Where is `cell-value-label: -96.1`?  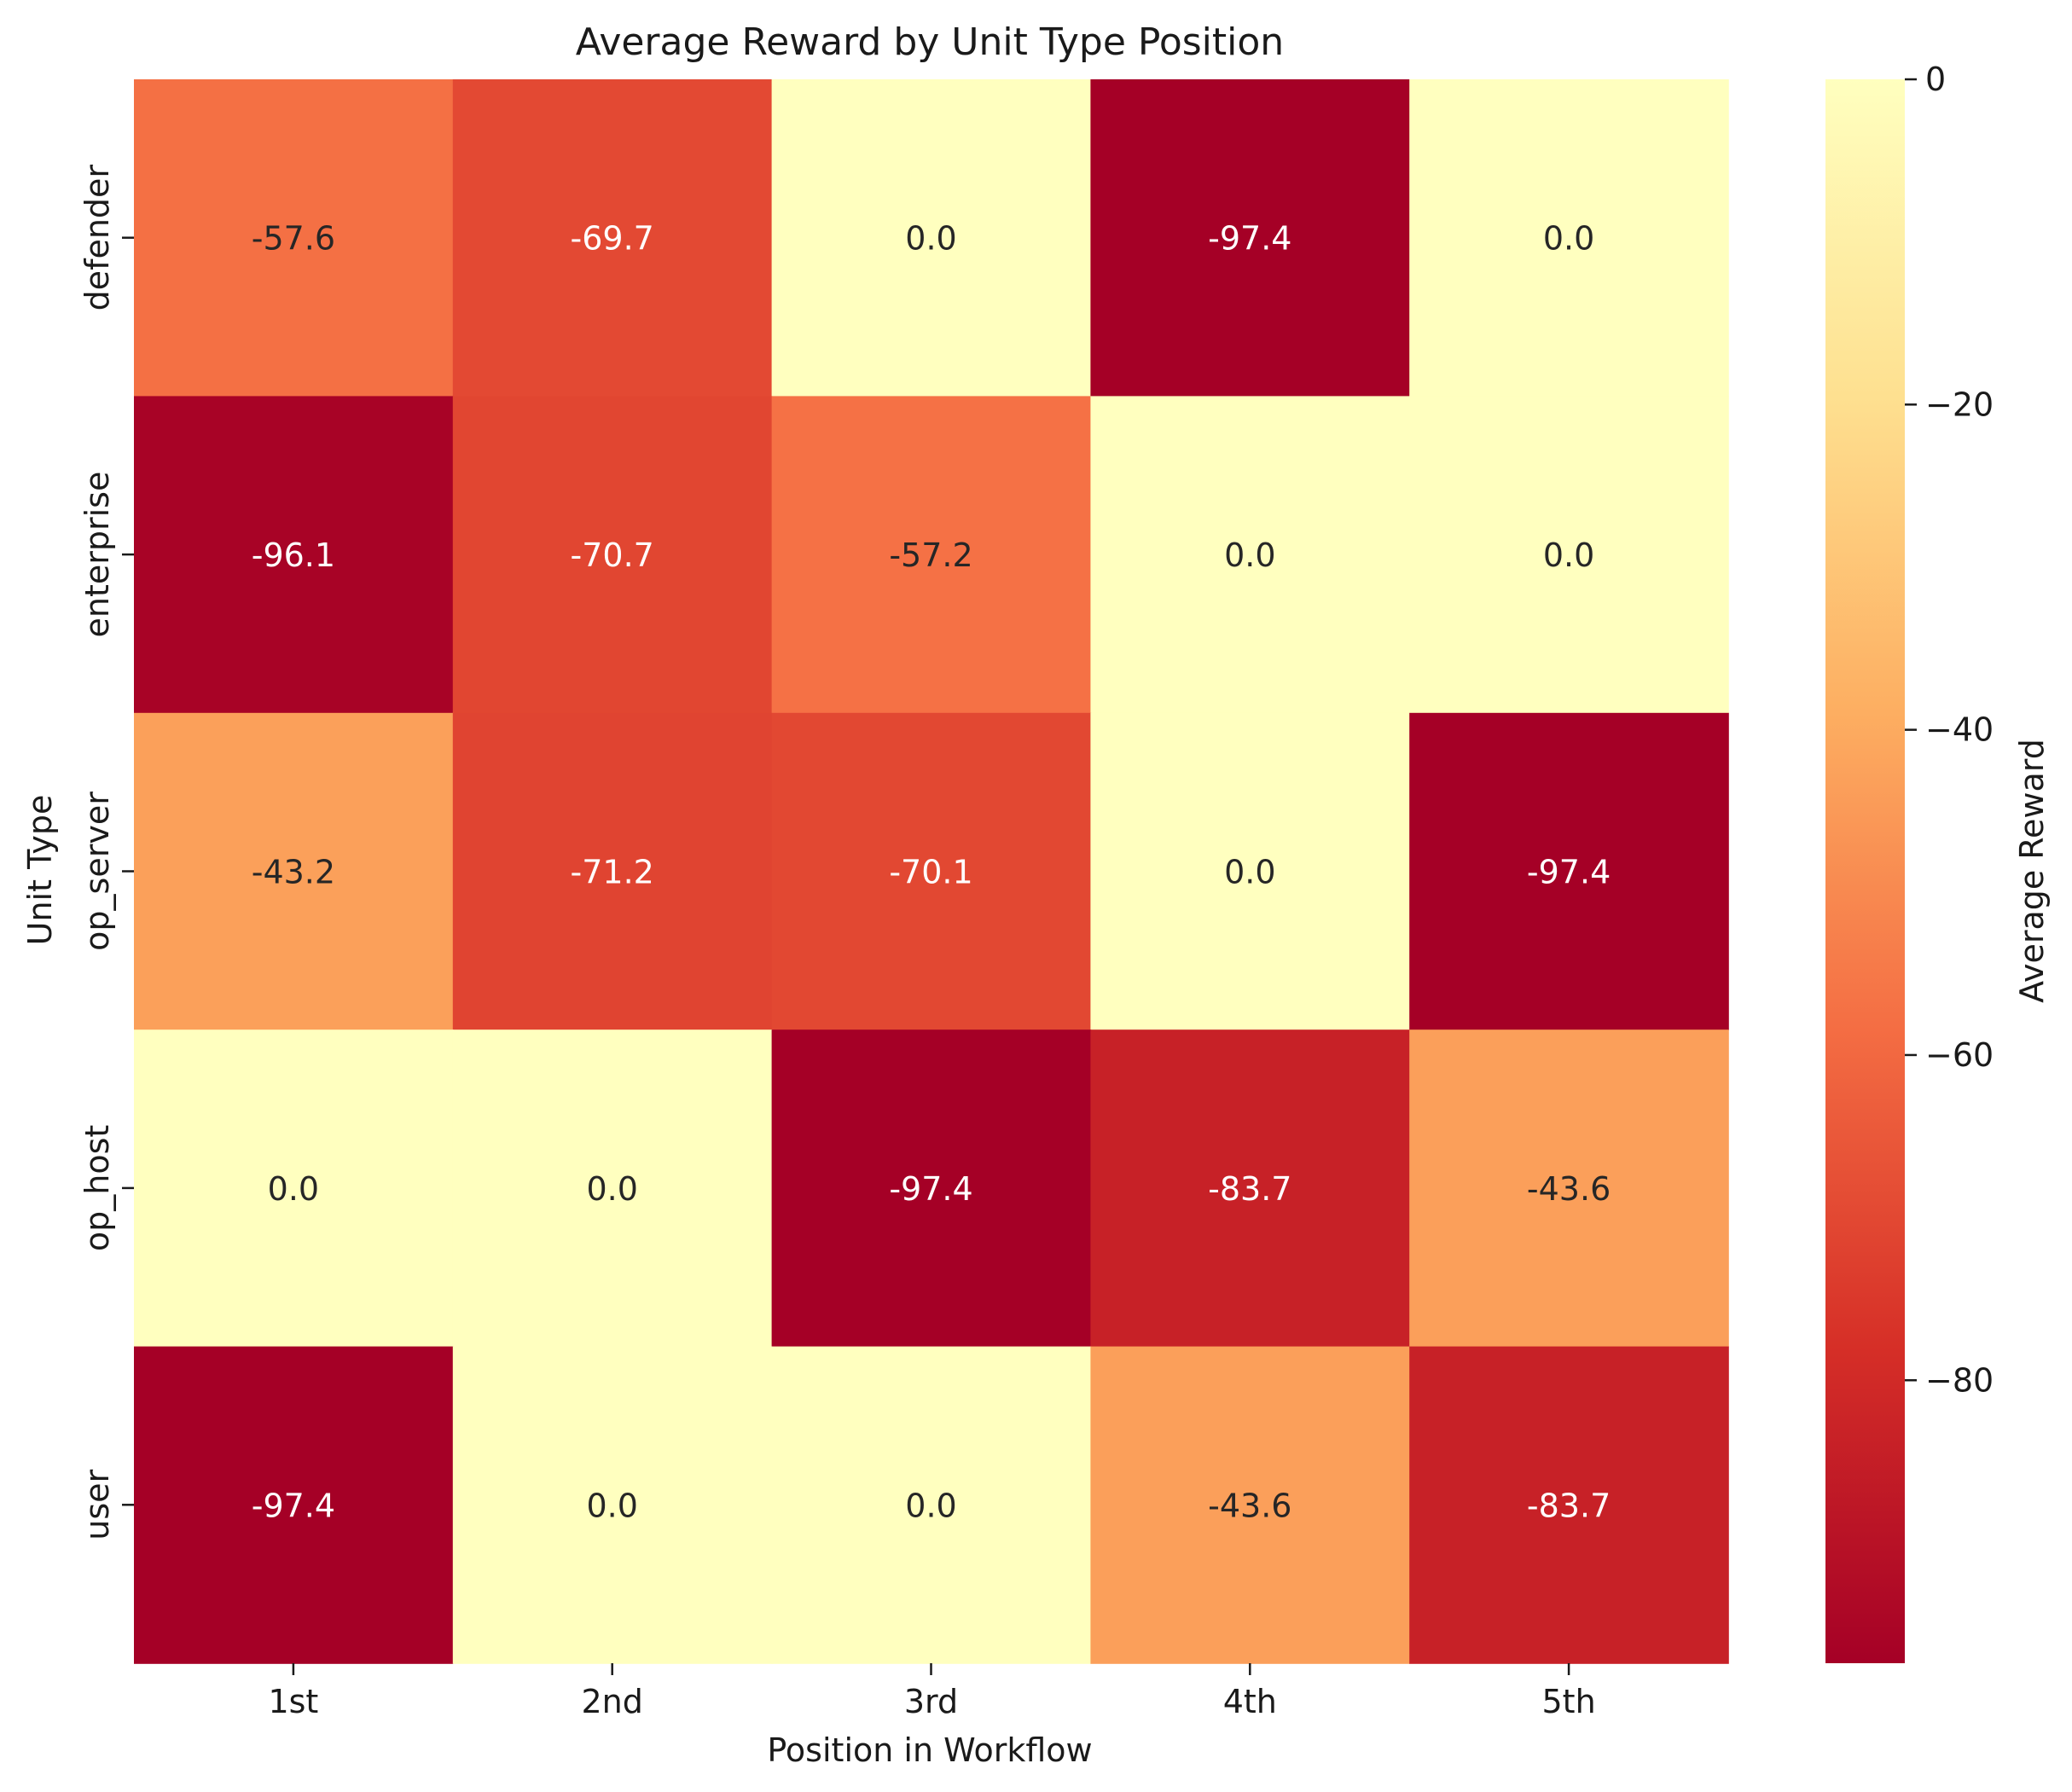
cell-value-label: -96.1 is located at coordinates (293, 555).